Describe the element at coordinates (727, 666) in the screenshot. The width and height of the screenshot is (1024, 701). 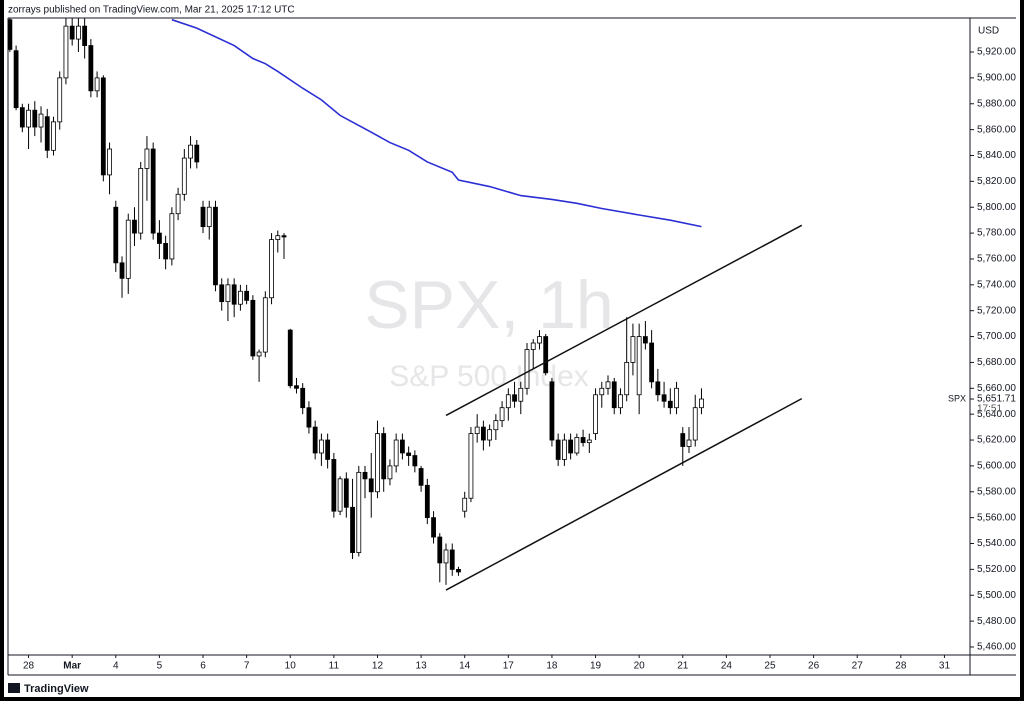
I see `x-tick-label: 24` at that location.